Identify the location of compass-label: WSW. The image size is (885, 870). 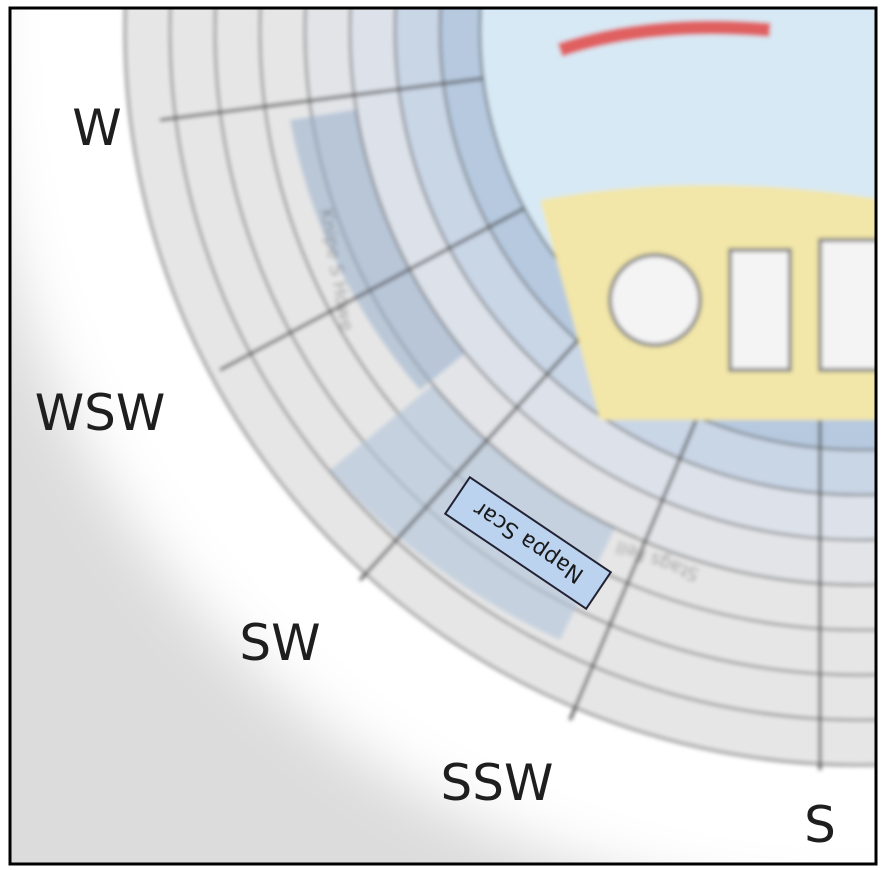
(100, 413).